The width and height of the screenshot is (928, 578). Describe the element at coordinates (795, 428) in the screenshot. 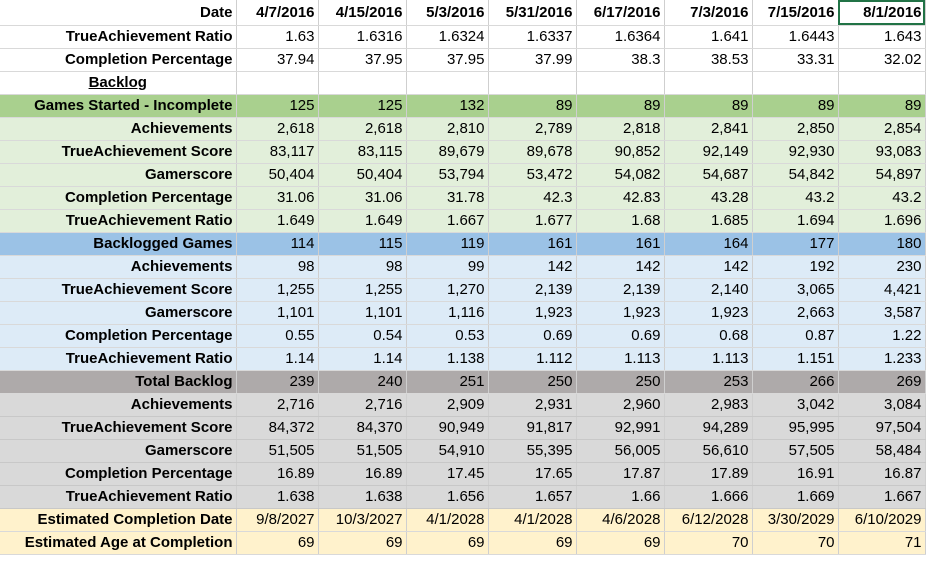

I see `value-cell: 95,995` at that location.